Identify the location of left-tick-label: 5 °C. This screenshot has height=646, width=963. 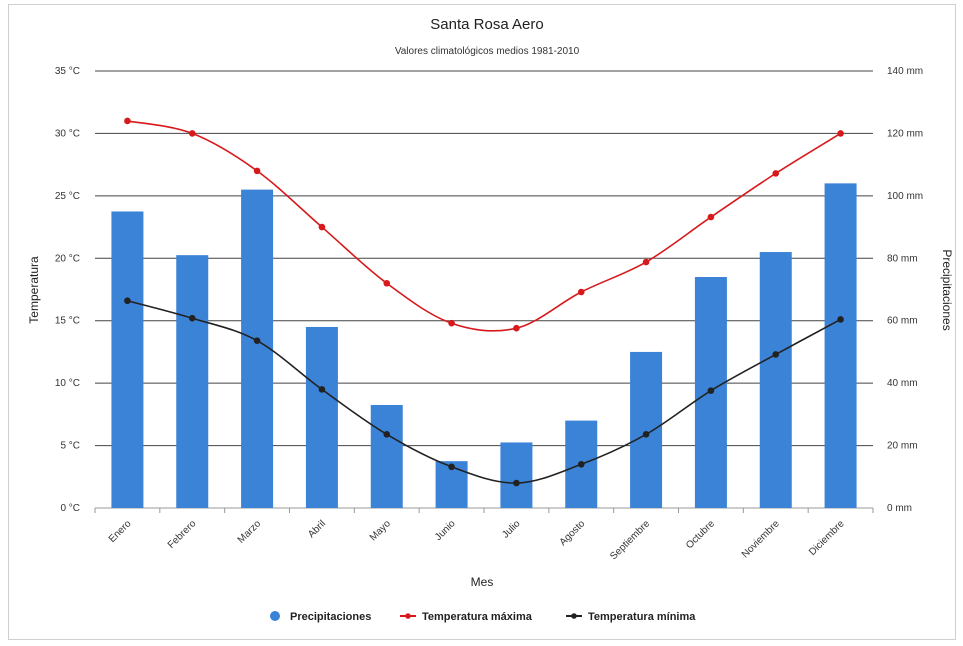
(70, 446).